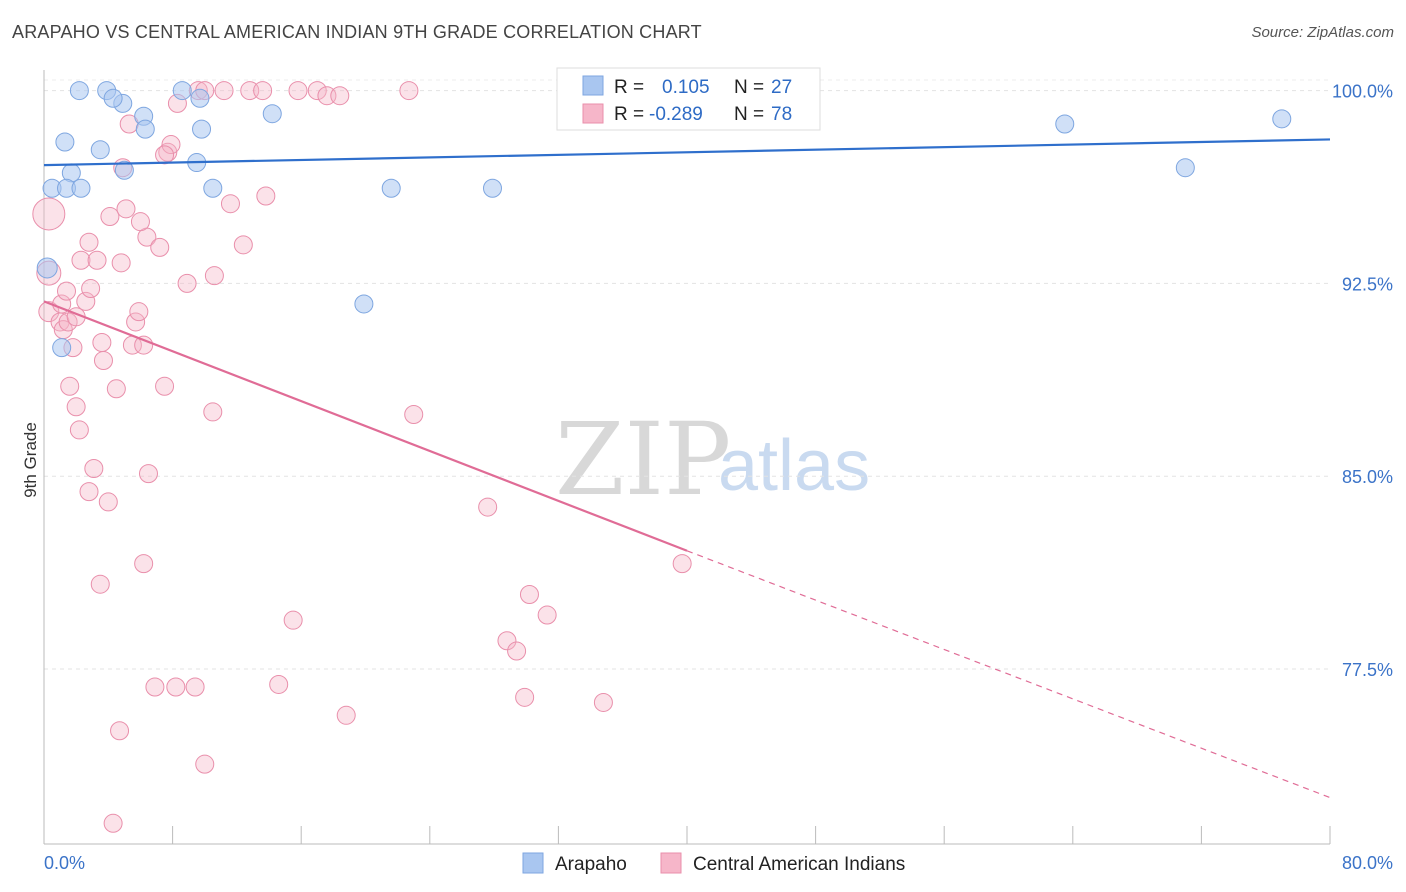 The width and height of the screenshot is (1406, 892). What do you see at coordinates (593, 113) in the screenshot?
I see `legend-swatch-central` at bounding box center [593, 113].